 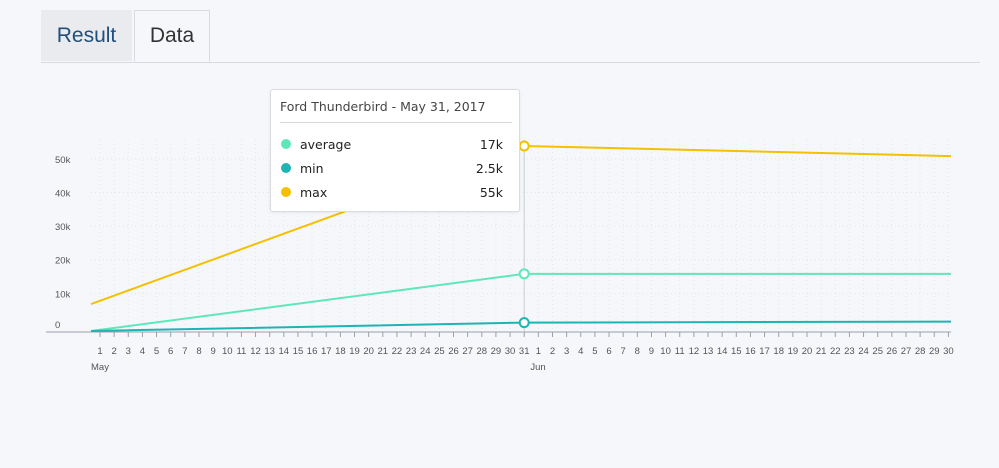 What do you see at coordinates (392, 144) in the screenshot?
I see `tooltip-row-average: average 17k` at bounding box center [392, 144].